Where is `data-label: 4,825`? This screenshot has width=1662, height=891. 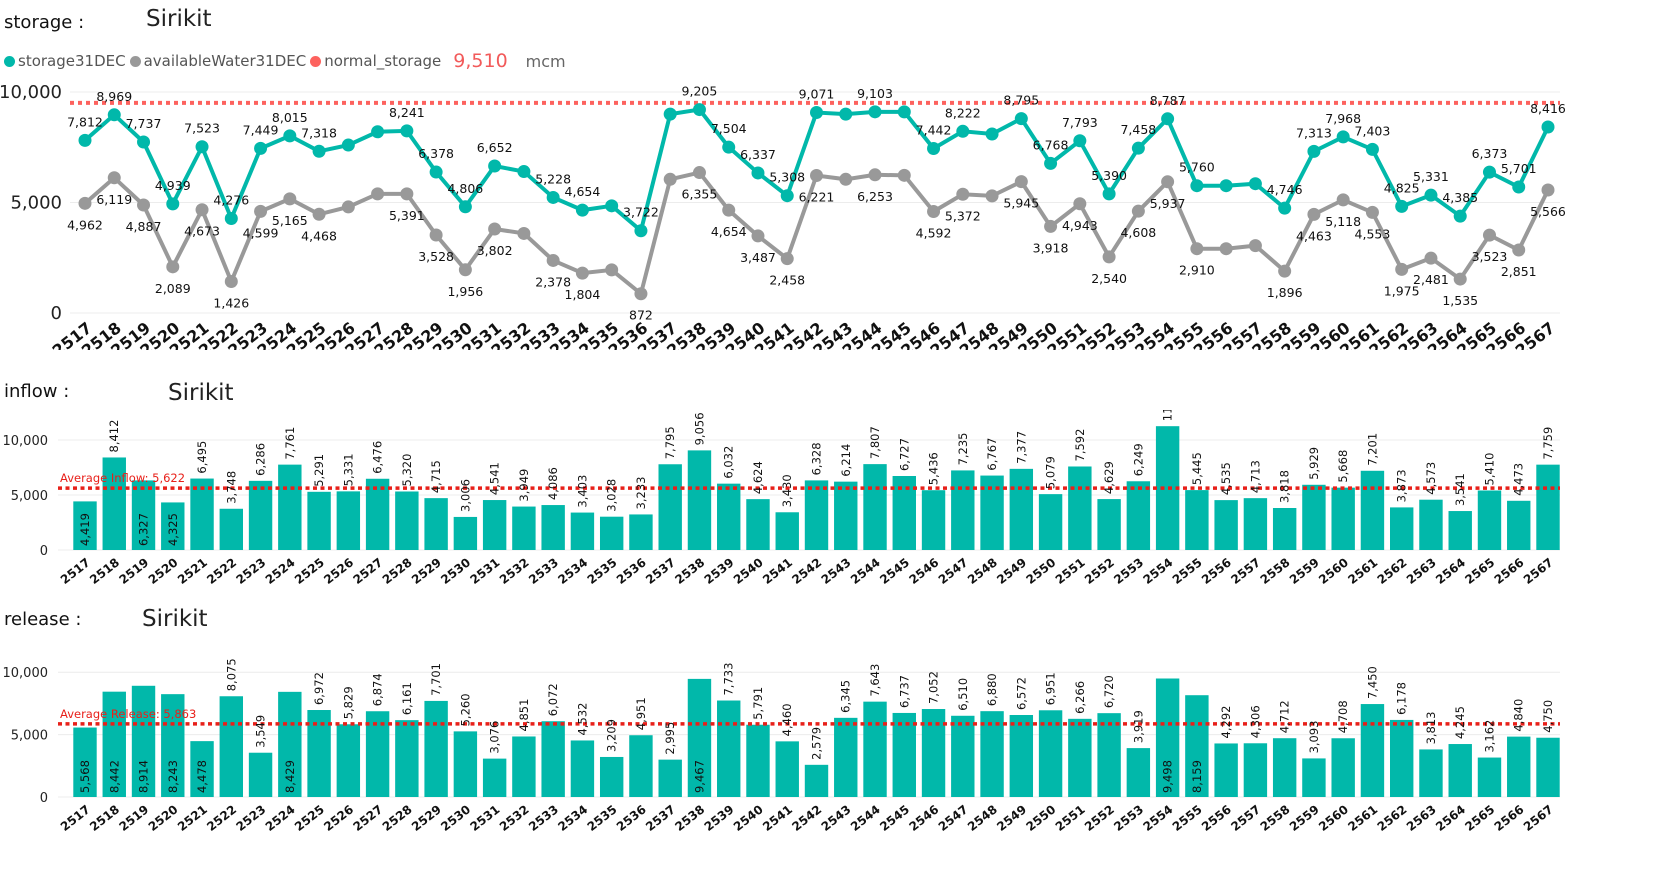 data-label: 4,825 is located at coordinates (1402, 187).